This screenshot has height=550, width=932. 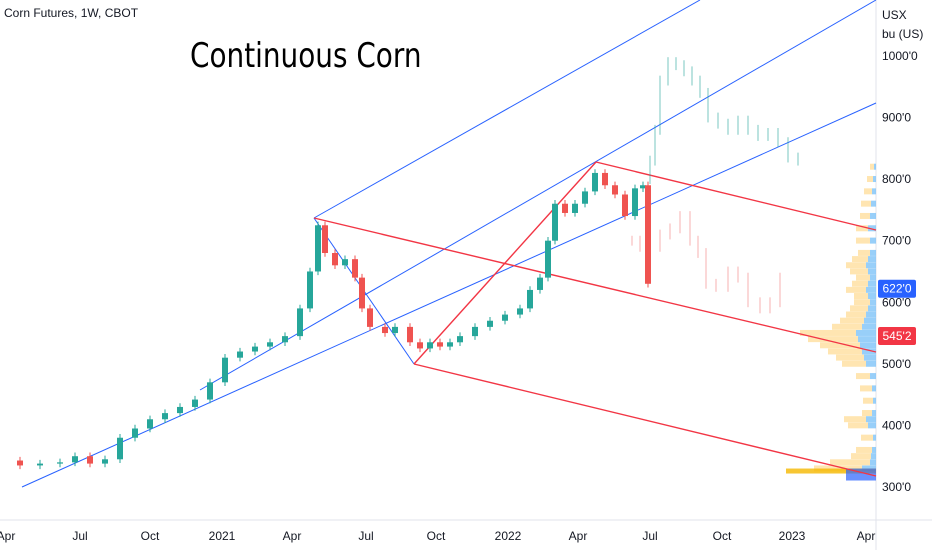 What do you see at coordinates (645, 420) in the screenshot?
I see `red-fork-lower` at bounding box center [645, 420].